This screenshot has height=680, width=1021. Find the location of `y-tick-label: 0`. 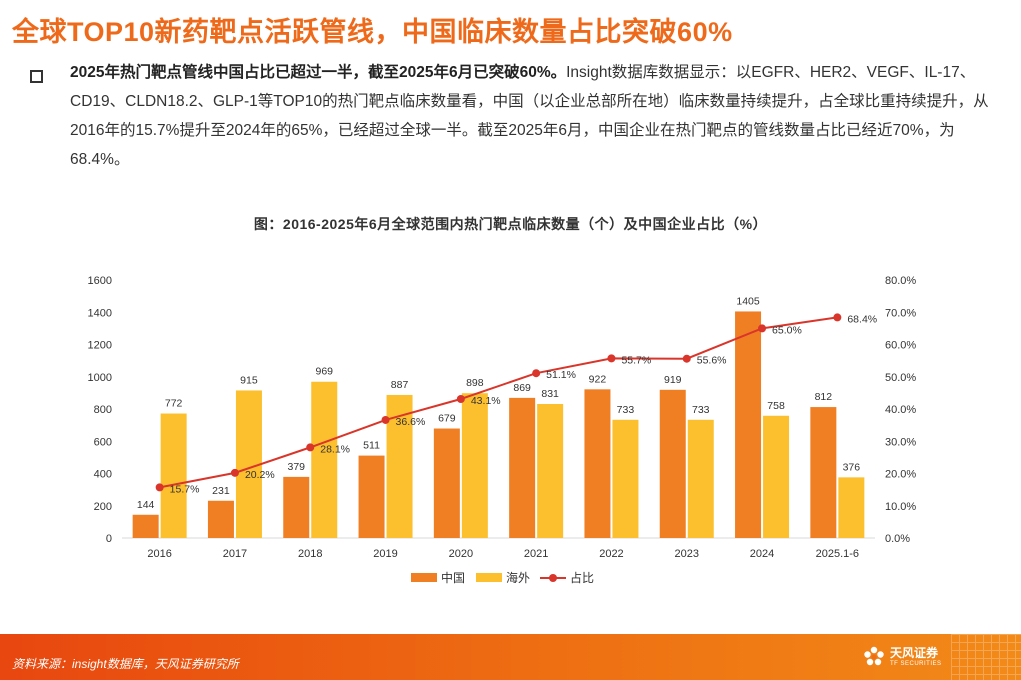

y-tick-label: 0 is located at coordinates (109, 539).